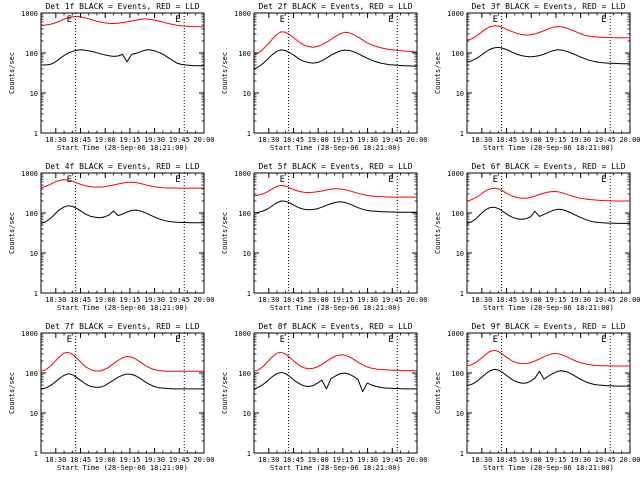 Image resolution: width=640 pixels, height=480 pixels. What do you see at coordinates (548, 326) in the screenshot?
I see `panel-title: Det 9f BLACK = Events, RED = LLD` at bounding box center [548, 326].